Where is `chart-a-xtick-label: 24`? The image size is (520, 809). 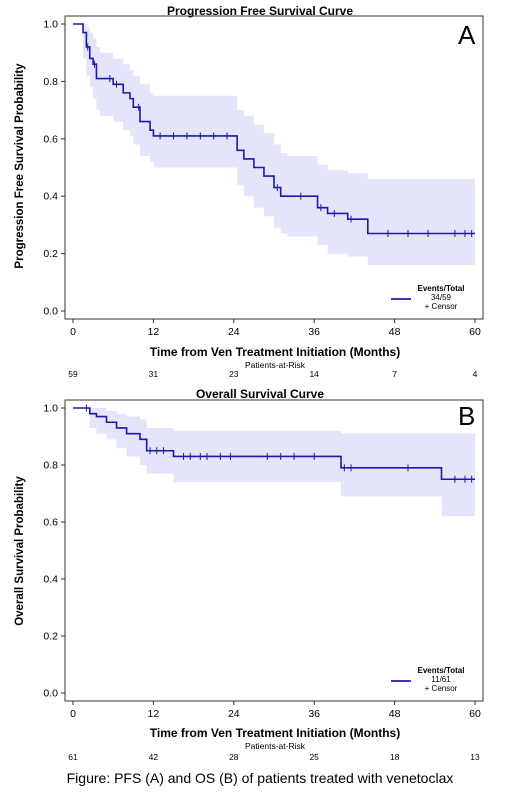
chart-a-xtick-label: 24 is located at coordinates (234, 332).